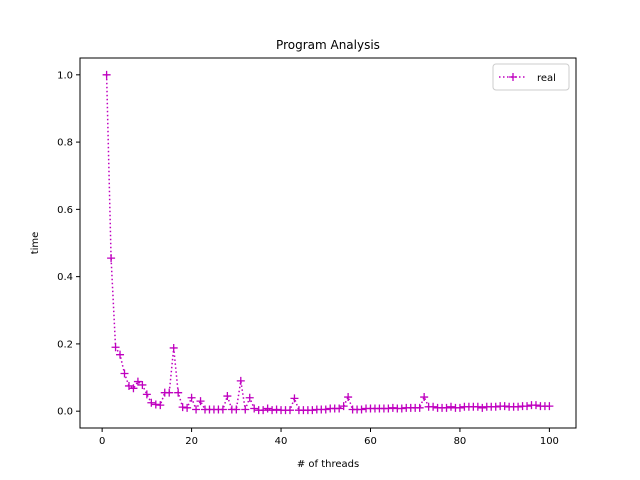  What do you see at coordinates (546, 78) in the screenshot?
I see `legend-label: real` at bounding box center [546, 78].